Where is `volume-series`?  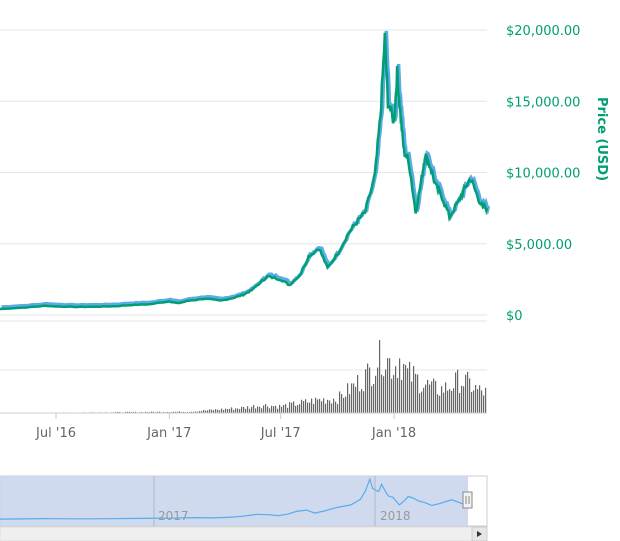 volume-series is located at coordinates (268, 376).